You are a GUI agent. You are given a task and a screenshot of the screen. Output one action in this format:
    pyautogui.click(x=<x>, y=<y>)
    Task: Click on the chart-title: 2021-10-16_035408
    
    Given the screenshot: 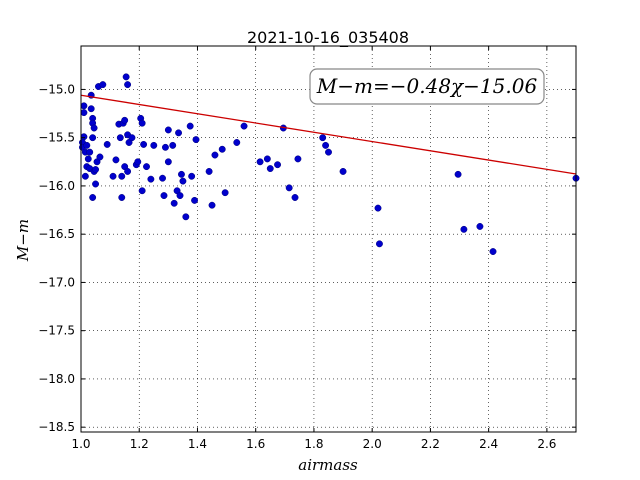 What is the action you would take?
    pyautogui.click(x=328, y=38)
    